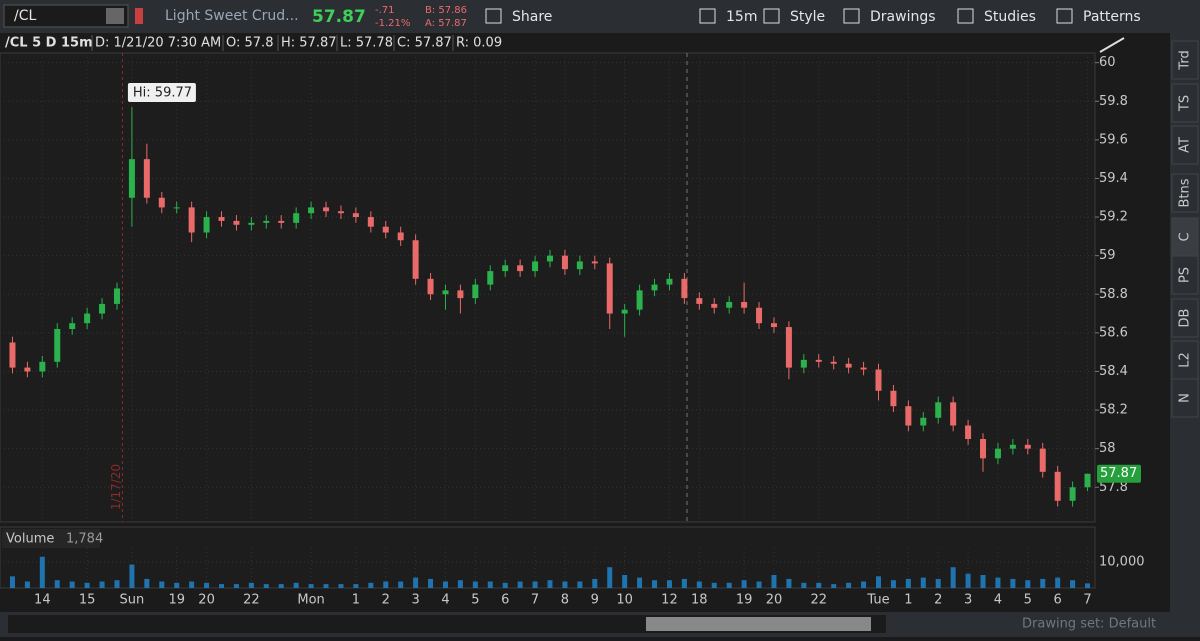 The image size is (1200, 641). I want to click on ask: A: 57.87, so click(446, 23).